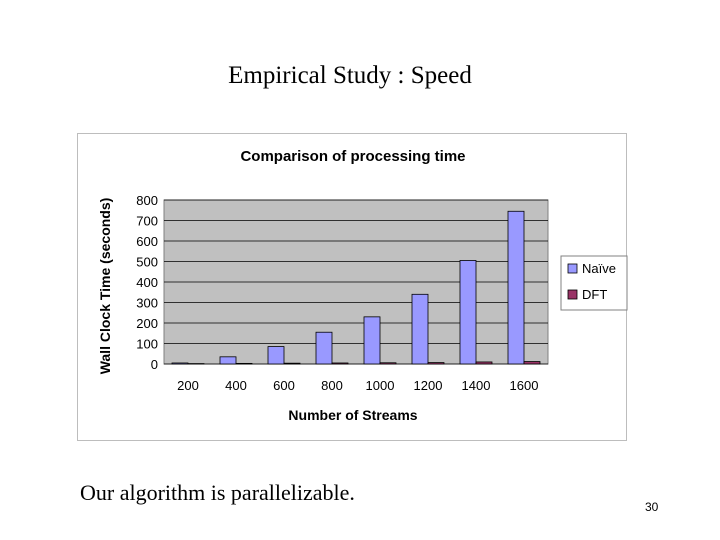  What do you see at coordinates (352, 415) in the screenshot?
I see `x-axis-label: Number of Streams` at bounding box center [352, 415].